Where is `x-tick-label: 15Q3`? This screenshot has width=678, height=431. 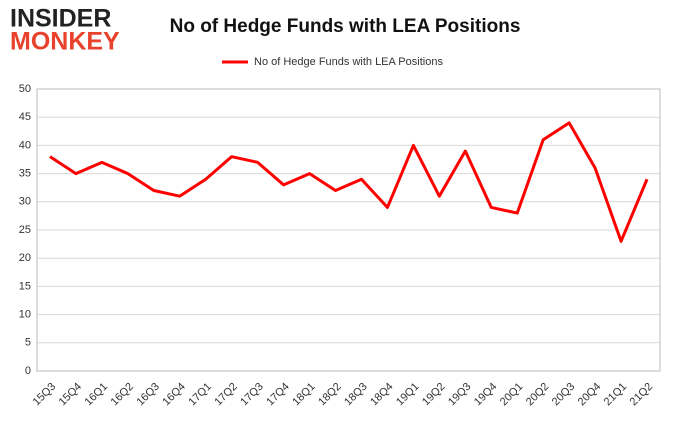 x-tick-label: 15Q3 is located at coordinates (45, 395).